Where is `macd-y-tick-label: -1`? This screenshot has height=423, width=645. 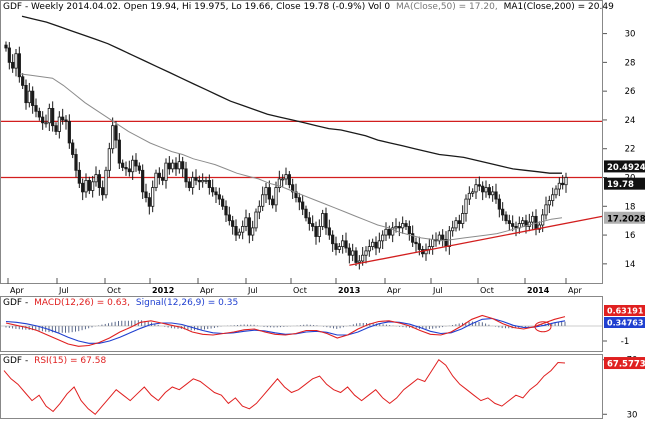
macd-y-tick-label: -1 is located at coordinates (625, 342).